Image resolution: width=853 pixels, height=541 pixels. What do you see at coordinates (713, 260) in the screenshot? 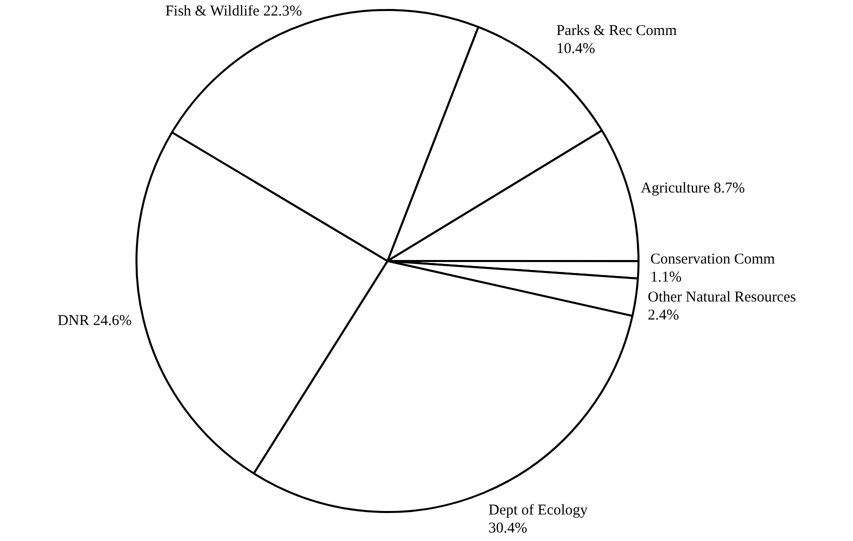
I see `slice-label: Conservation Comm` at bounding box center [713, 260].